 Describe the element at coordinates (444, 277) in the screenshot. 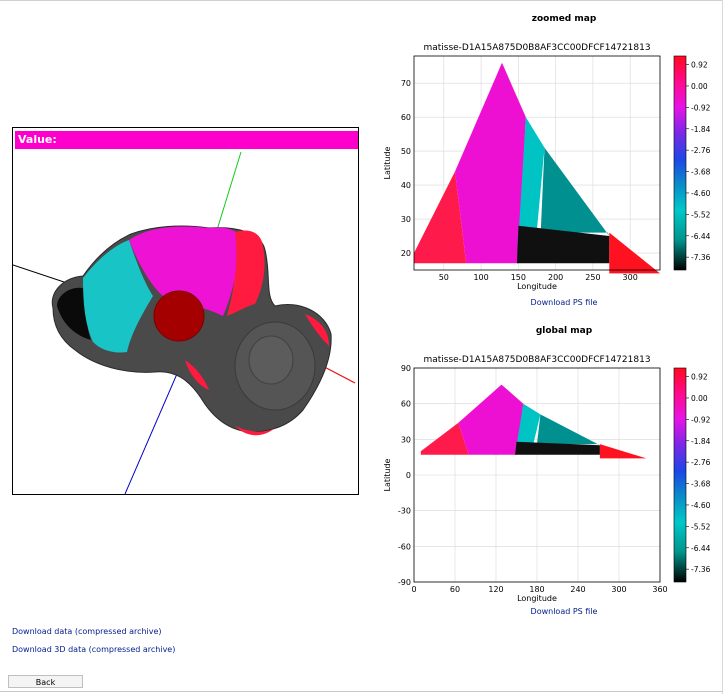

I see `zoom-xtick-label-0: 50` at that location.